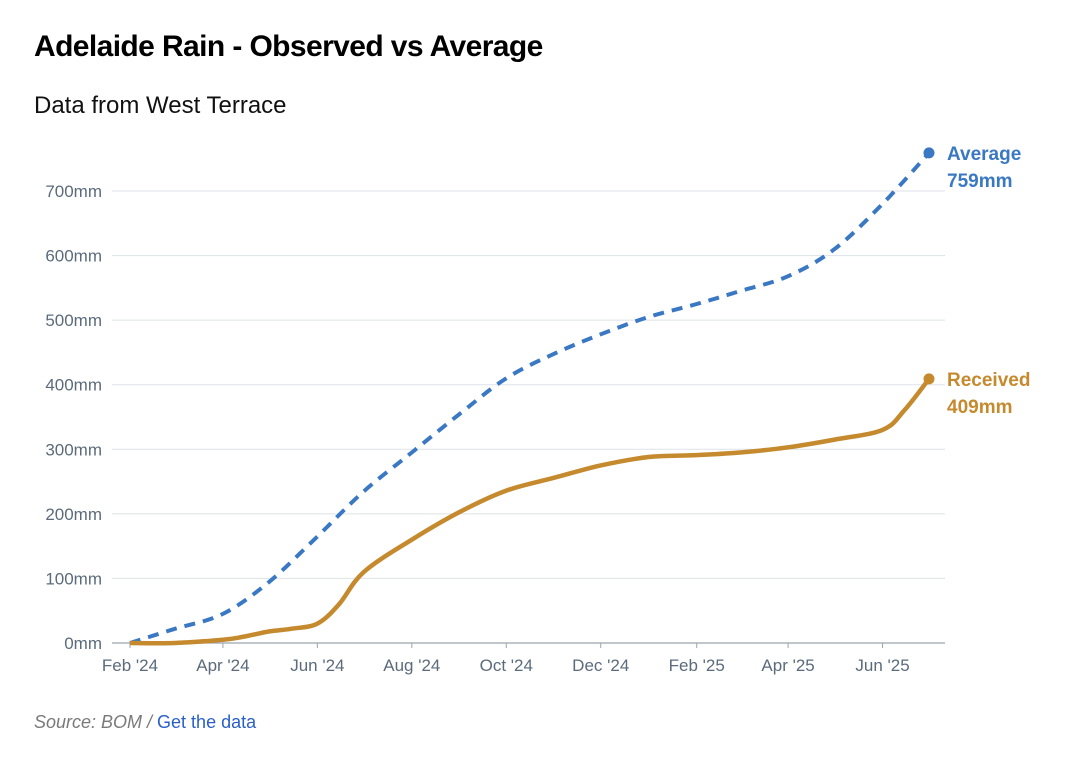 The width and height of the screenshot is (1080, 762). Describe the element at coordinates (929, 379) in the screenshot. I see `received-end-point` at that location.